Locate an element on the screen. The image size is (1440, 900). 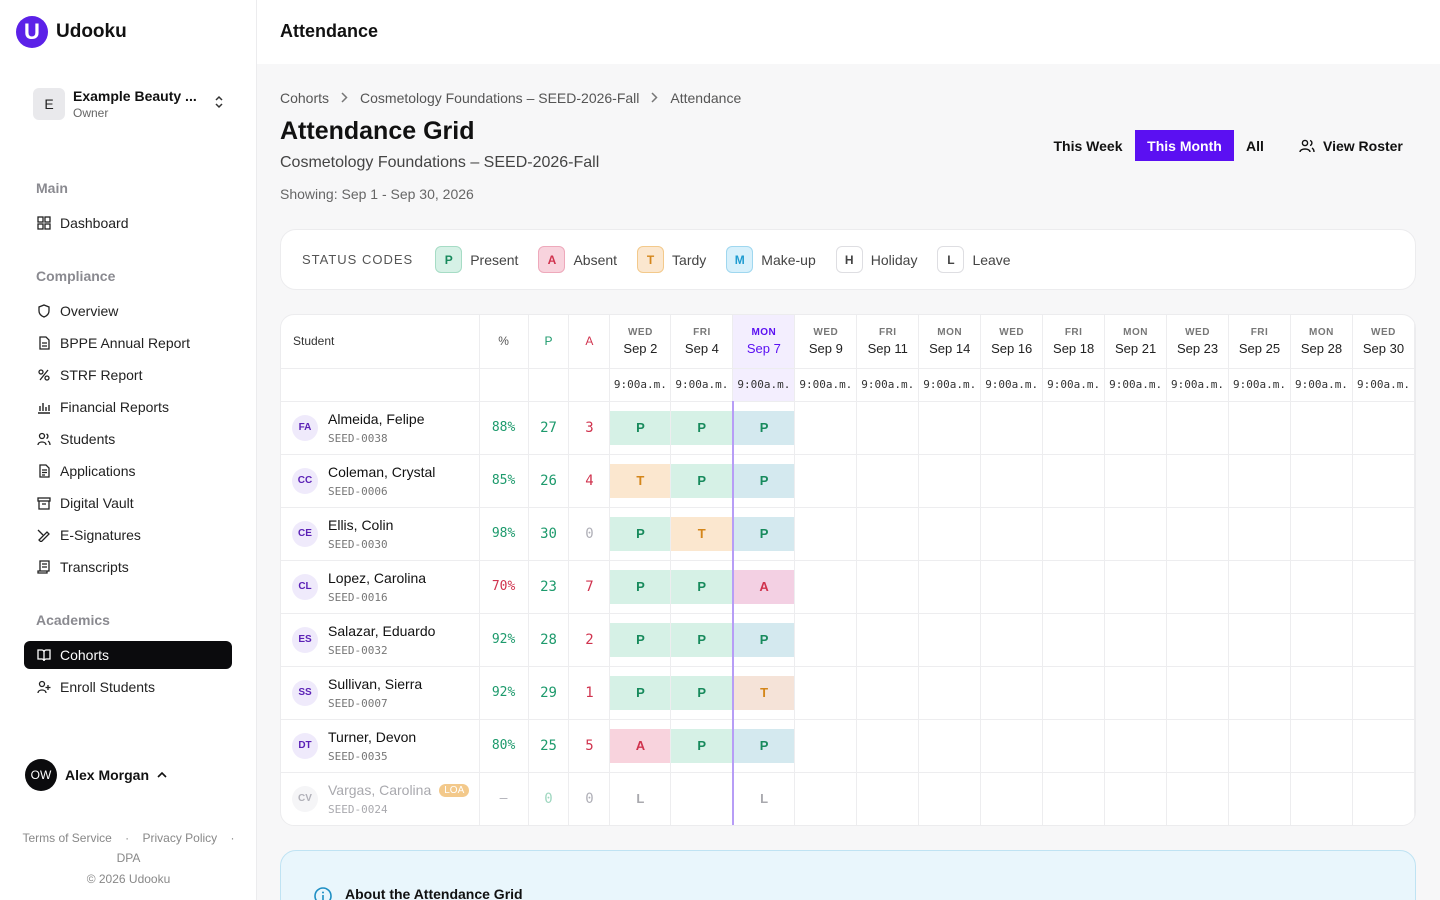
student-cell: CL Lopez, Carolina SEED-0016 is located at coordinates (380, 587).